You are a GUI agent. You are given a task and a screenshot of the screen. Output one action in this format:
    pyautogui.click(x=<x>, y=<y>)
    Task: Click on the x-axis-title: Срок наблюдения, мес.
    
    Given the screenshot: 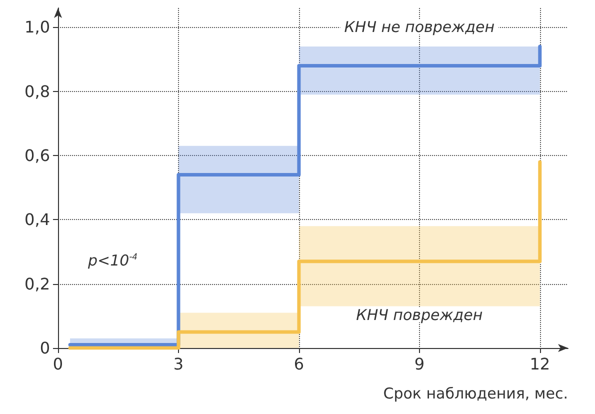 What is the action you would take?
    pyautogui.click(x=475, y=393)
    